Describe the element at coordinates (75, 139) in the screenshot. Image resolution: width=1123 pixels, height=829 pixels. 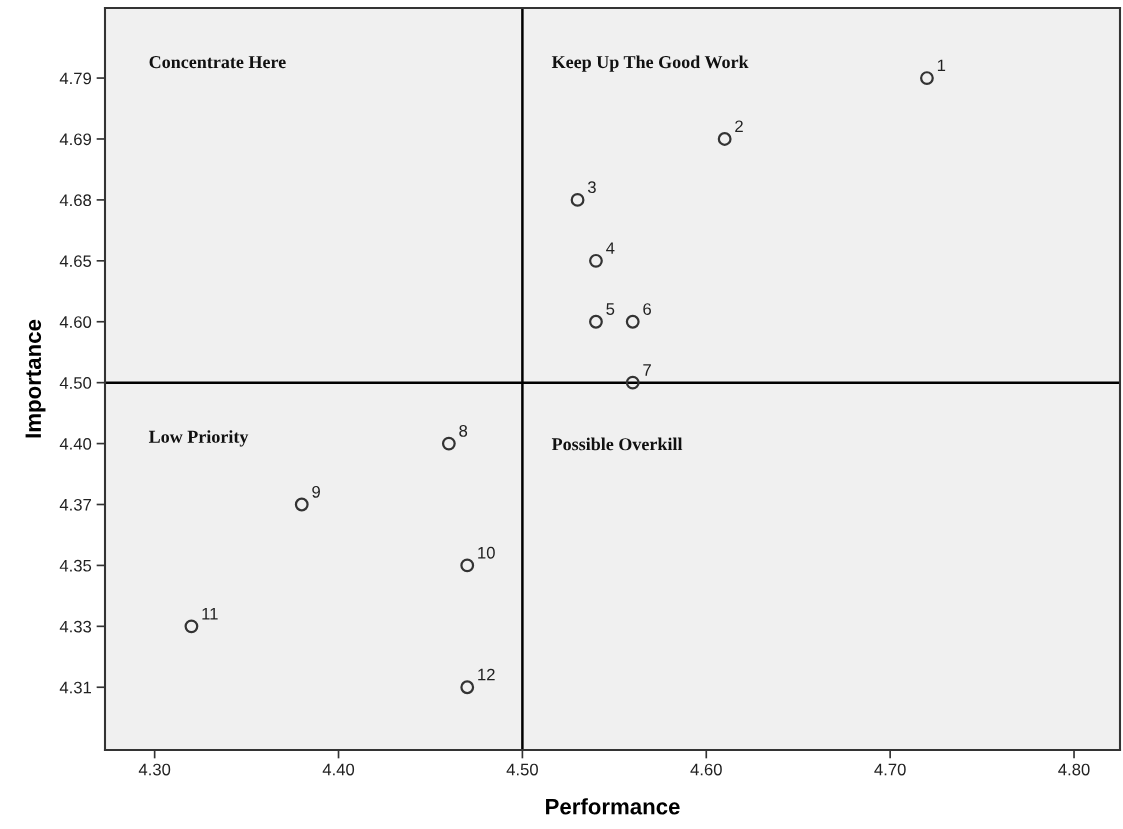
I see `y-tick-label: 4.69` at that location.